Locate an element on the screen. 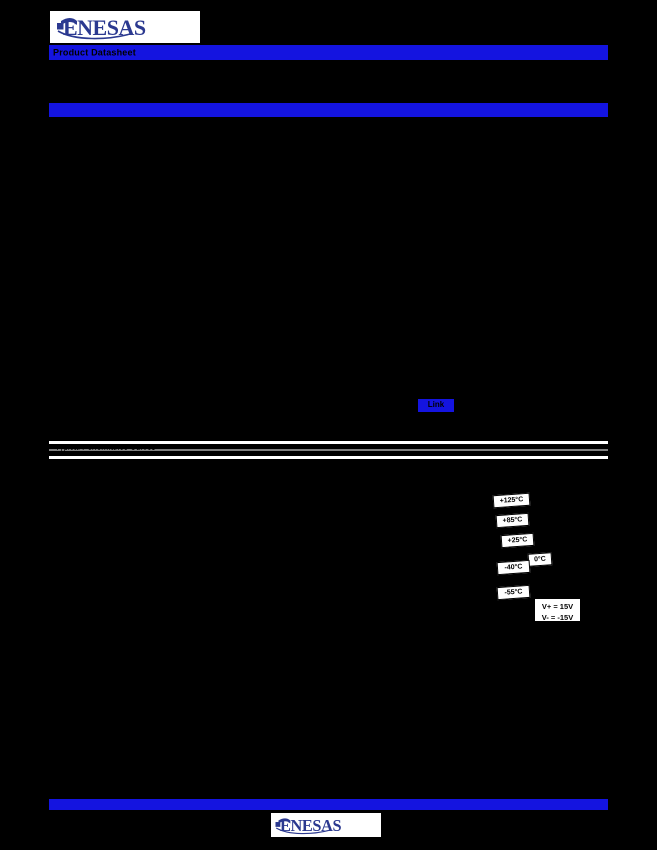 This screenshot has height=850, width=657. callout-t25: +25°C is located at coordinates (517, 540).